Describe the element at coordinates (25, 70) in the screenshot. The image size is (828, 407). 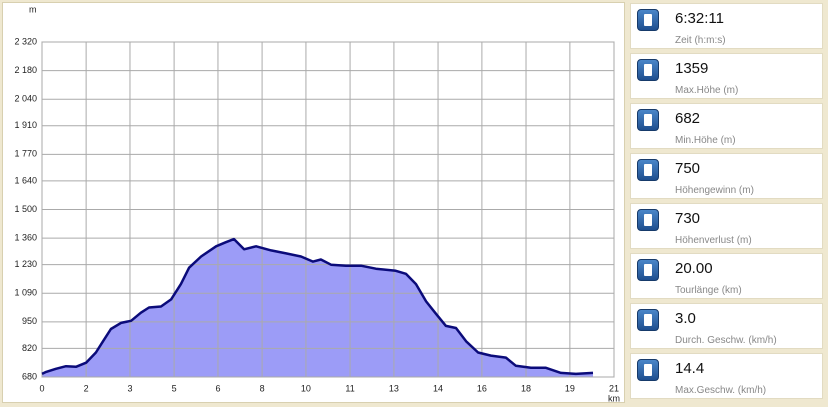
I see `y-tick-label: 2 180` at that location.